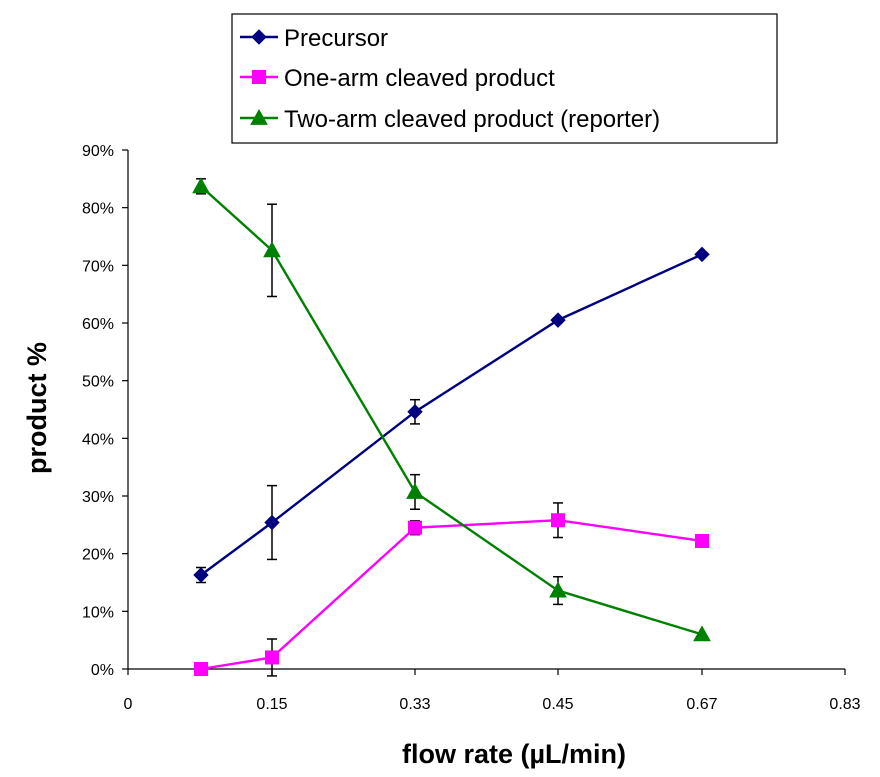 Image resolution: width=880 pixels, height=777 pixels. Describe the element at coordinates (472, 119) in the screenshot. I see `legend-label: Two-arm cleaved product (reporter)` at that location.